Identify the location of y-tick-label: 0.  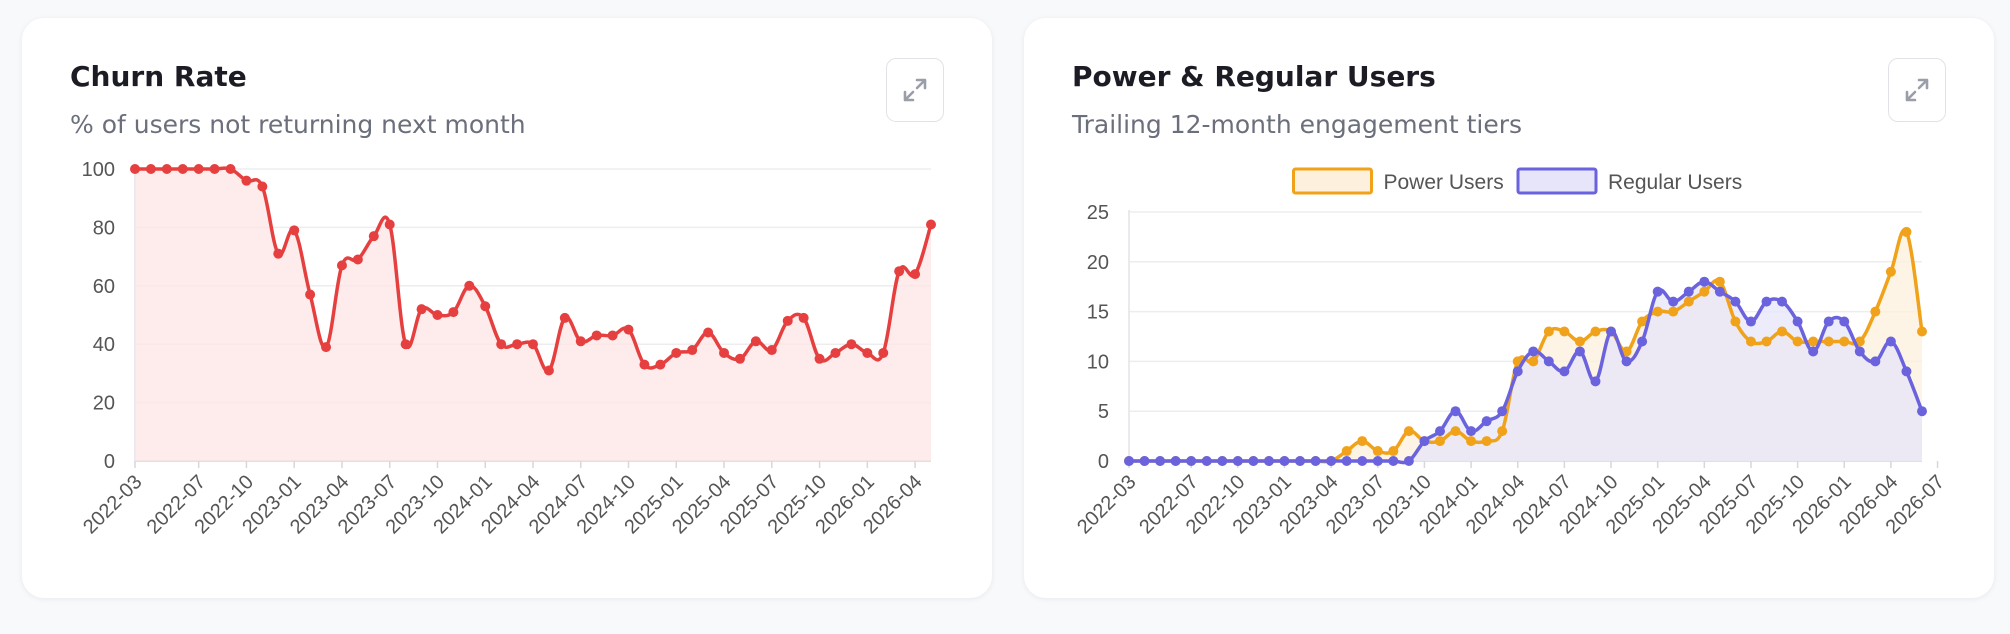
(109, 462).